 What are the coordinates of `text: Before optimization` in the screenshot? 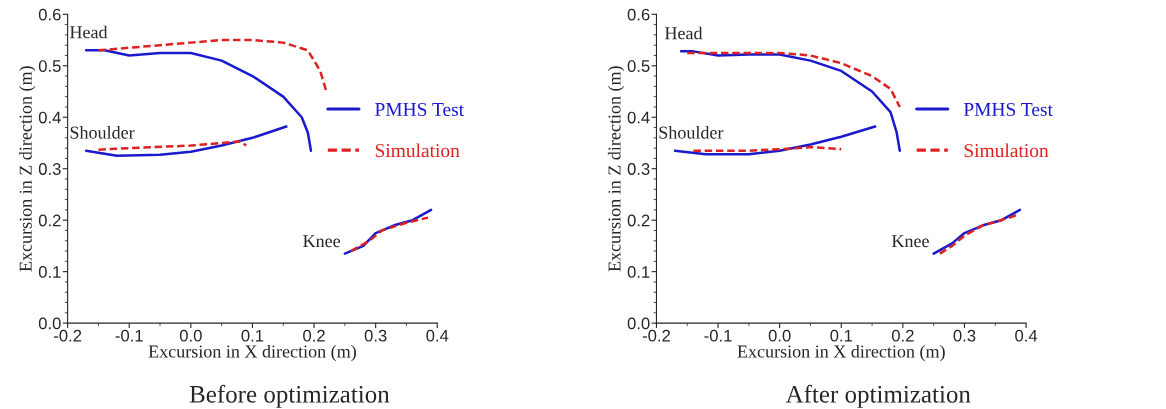 It's located at (289, 396).